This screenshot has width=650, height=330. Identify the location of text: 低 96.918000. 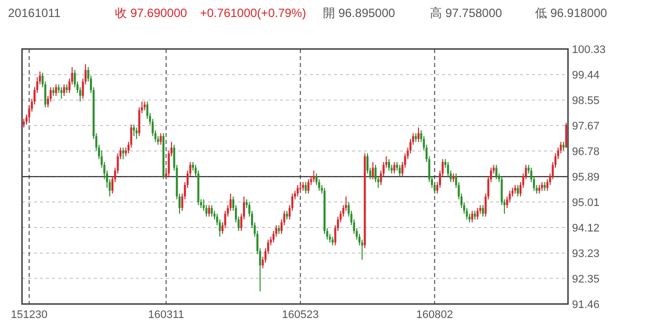
(571, 13).